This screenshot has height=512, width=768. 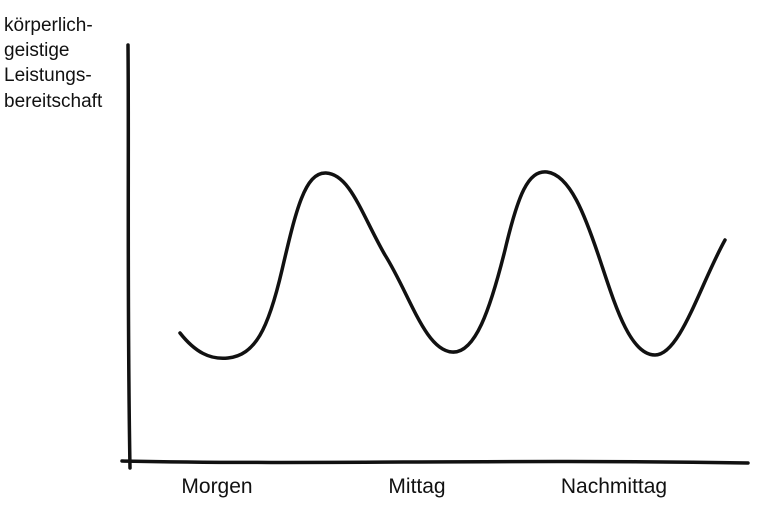 I want to click on x-axis-label: Nachmittag, so click(x=614, y=486).